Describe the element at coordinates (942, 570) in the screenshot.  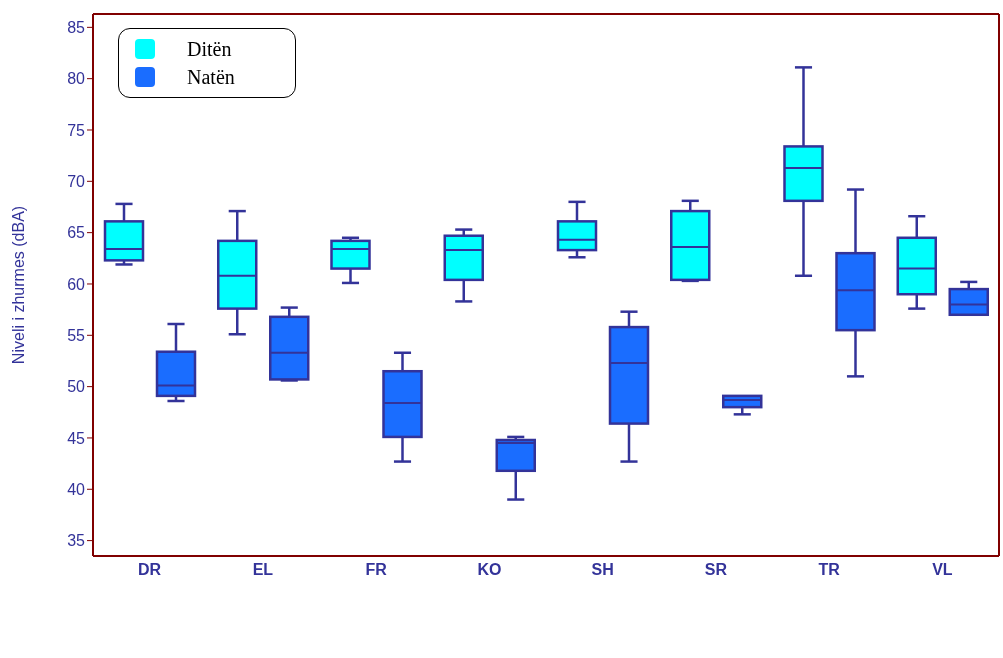
I see `x-tick-label: VL` at that location.